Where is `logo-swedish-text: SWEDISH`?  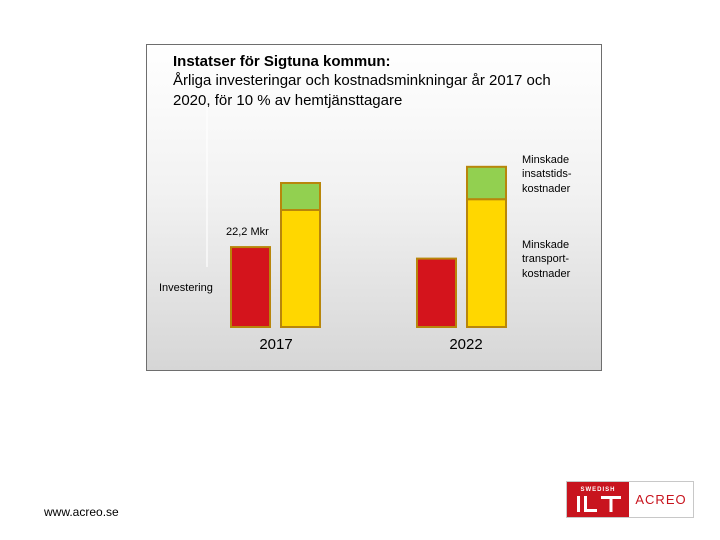
logo-swedish-text: SWEDISH is located at coordinates (598, 490).